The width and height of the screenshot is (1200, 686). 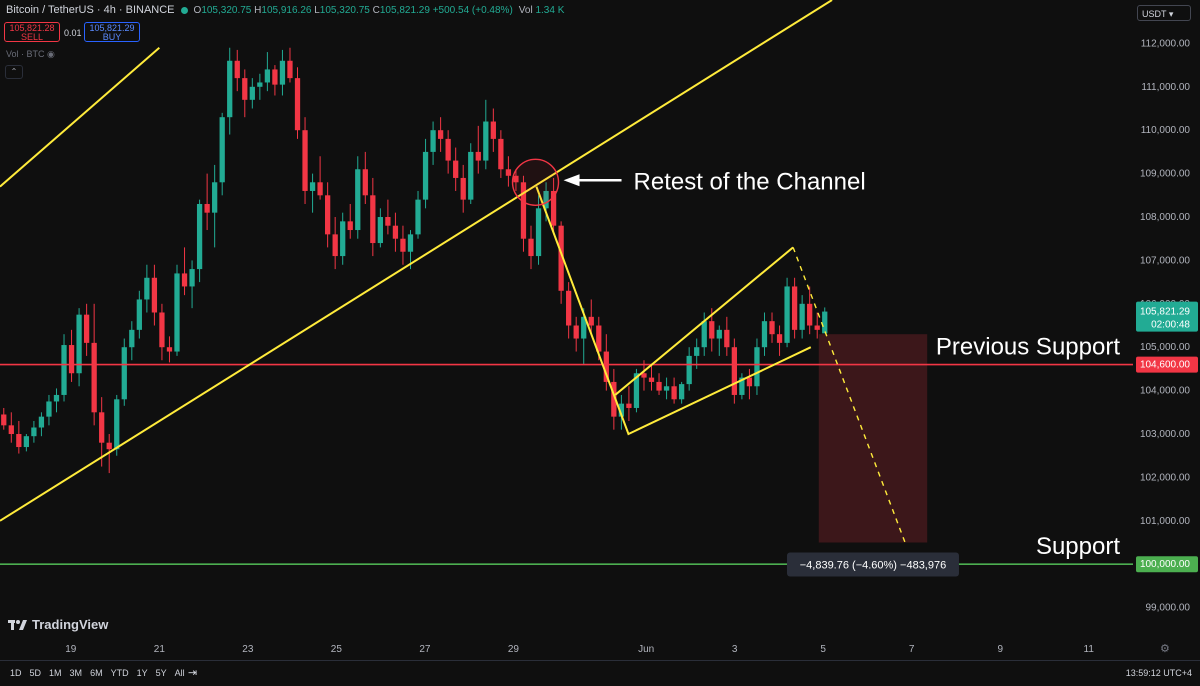 I want to click on range-5y: 5Y, so click(x=161, y=673).